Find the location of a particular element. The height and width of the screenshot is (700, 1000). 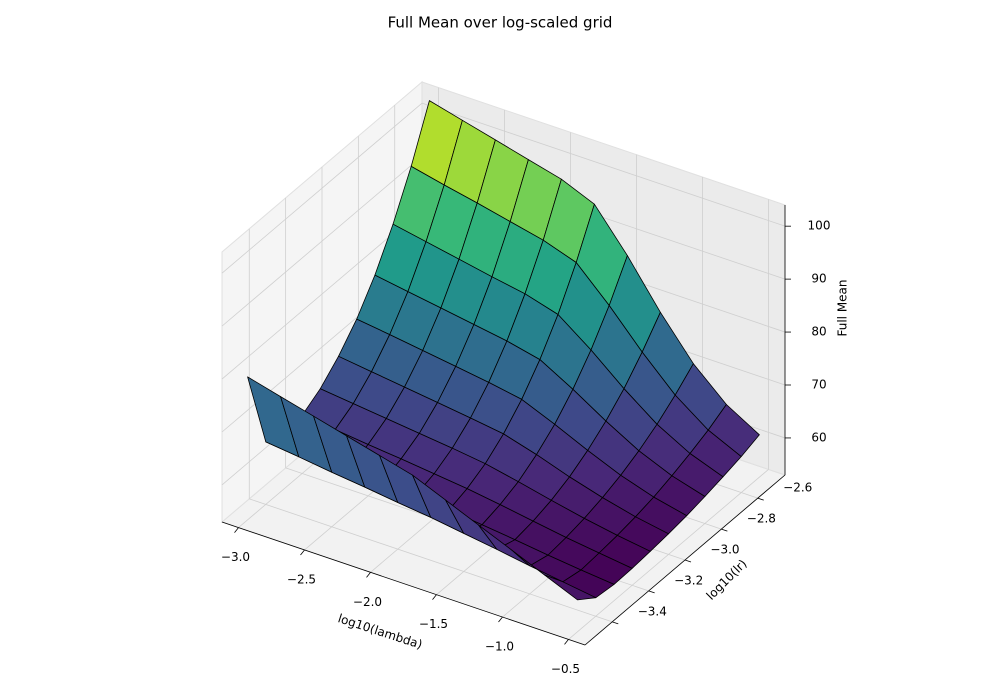

y-axis-label: log10(lr) is located at coordinates (727, 580).